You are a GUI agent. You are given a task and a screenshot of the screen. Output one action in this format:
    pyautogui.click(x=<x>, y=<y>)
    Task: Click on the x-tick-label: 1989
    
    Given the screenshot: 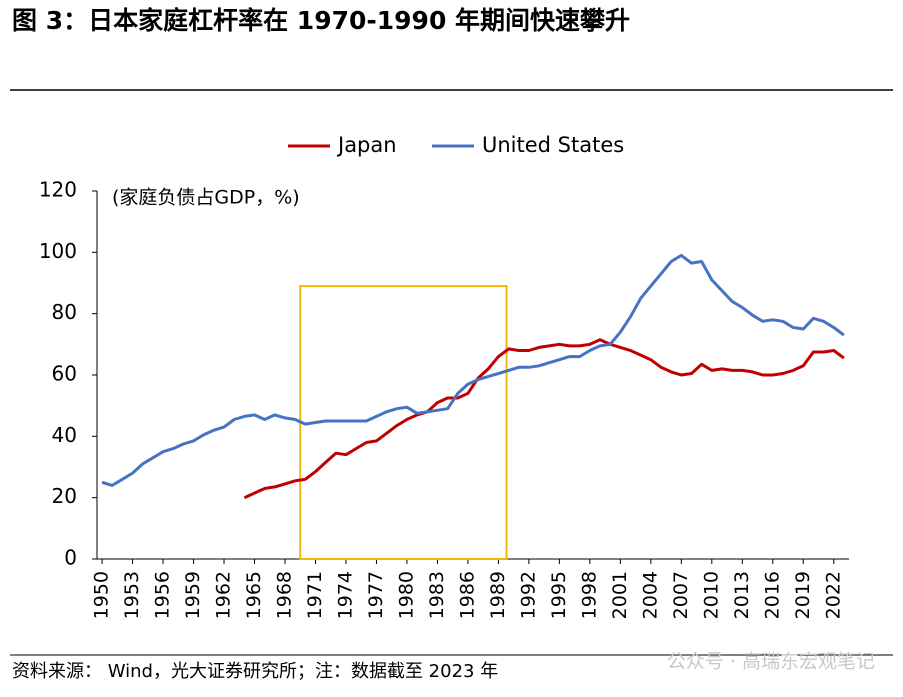 What is the action you would take?
    pyautogui.click(x=498, y=595)
    